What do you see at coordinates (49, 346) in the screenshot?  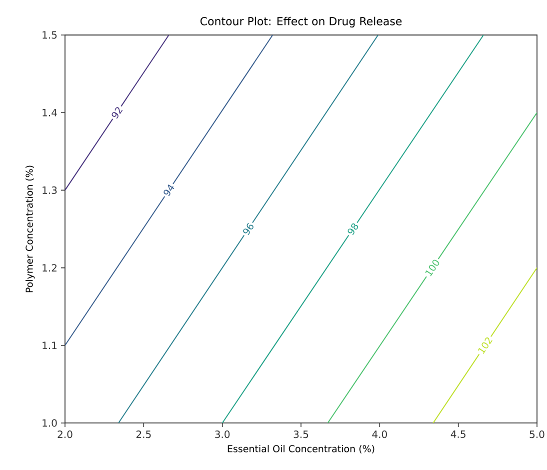 I see `y-tick-label: 1.1` at bounding box center [49, 346].